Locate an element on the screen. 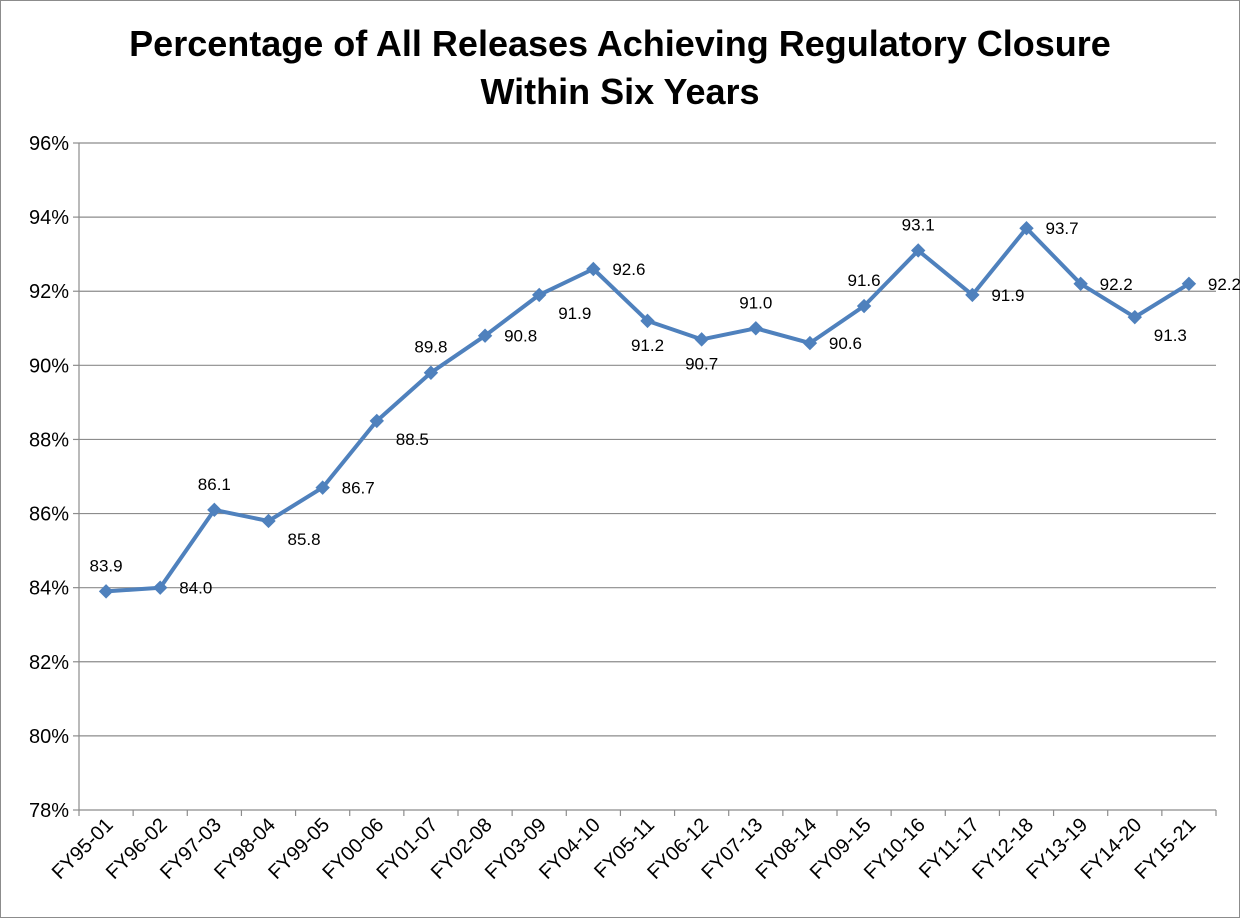 The width and height of the screenshot is (1240, 918). y-tick-label: 96% is located at coordinates (49, 144).